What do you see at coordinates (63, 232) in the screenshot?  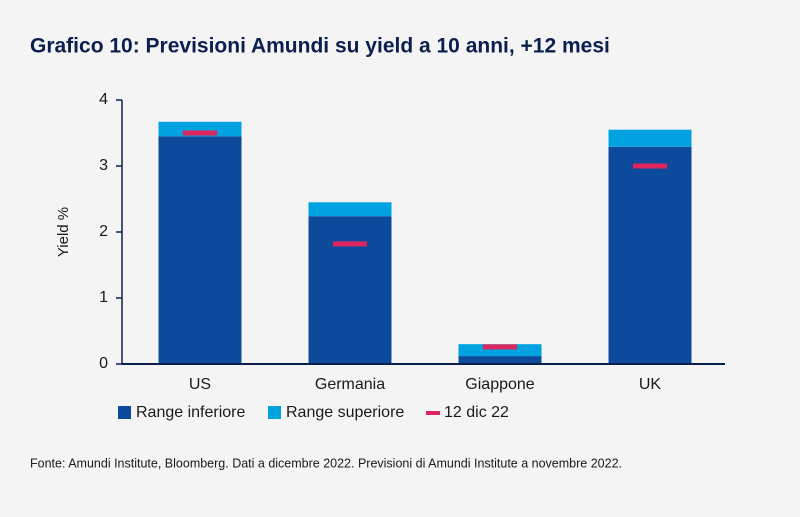 I see `y-axis-label: Yield %` at bounding box center [63, 232].